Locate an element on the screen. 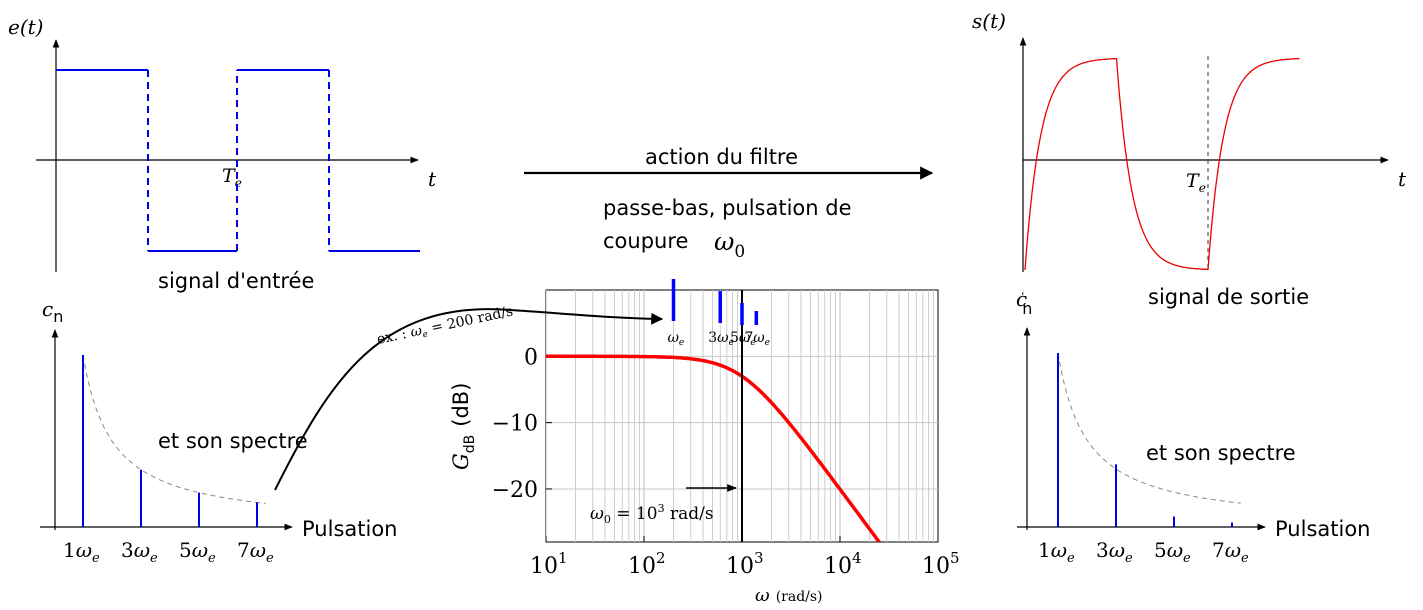  input-spectrum-panel: cn et son spectre Pulsation 1ωe 3ωe 5ωe 7ωe is located at coordinates (218, 431).